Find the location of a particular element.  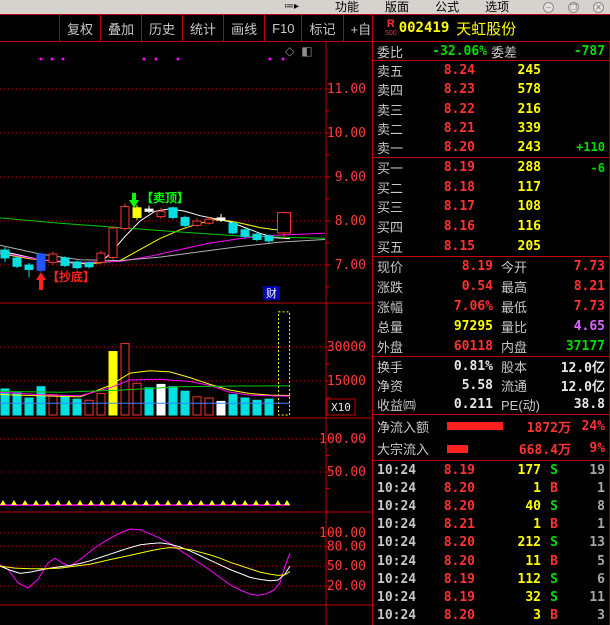

tick-volume: 40 is located at coordinates (533, 507).